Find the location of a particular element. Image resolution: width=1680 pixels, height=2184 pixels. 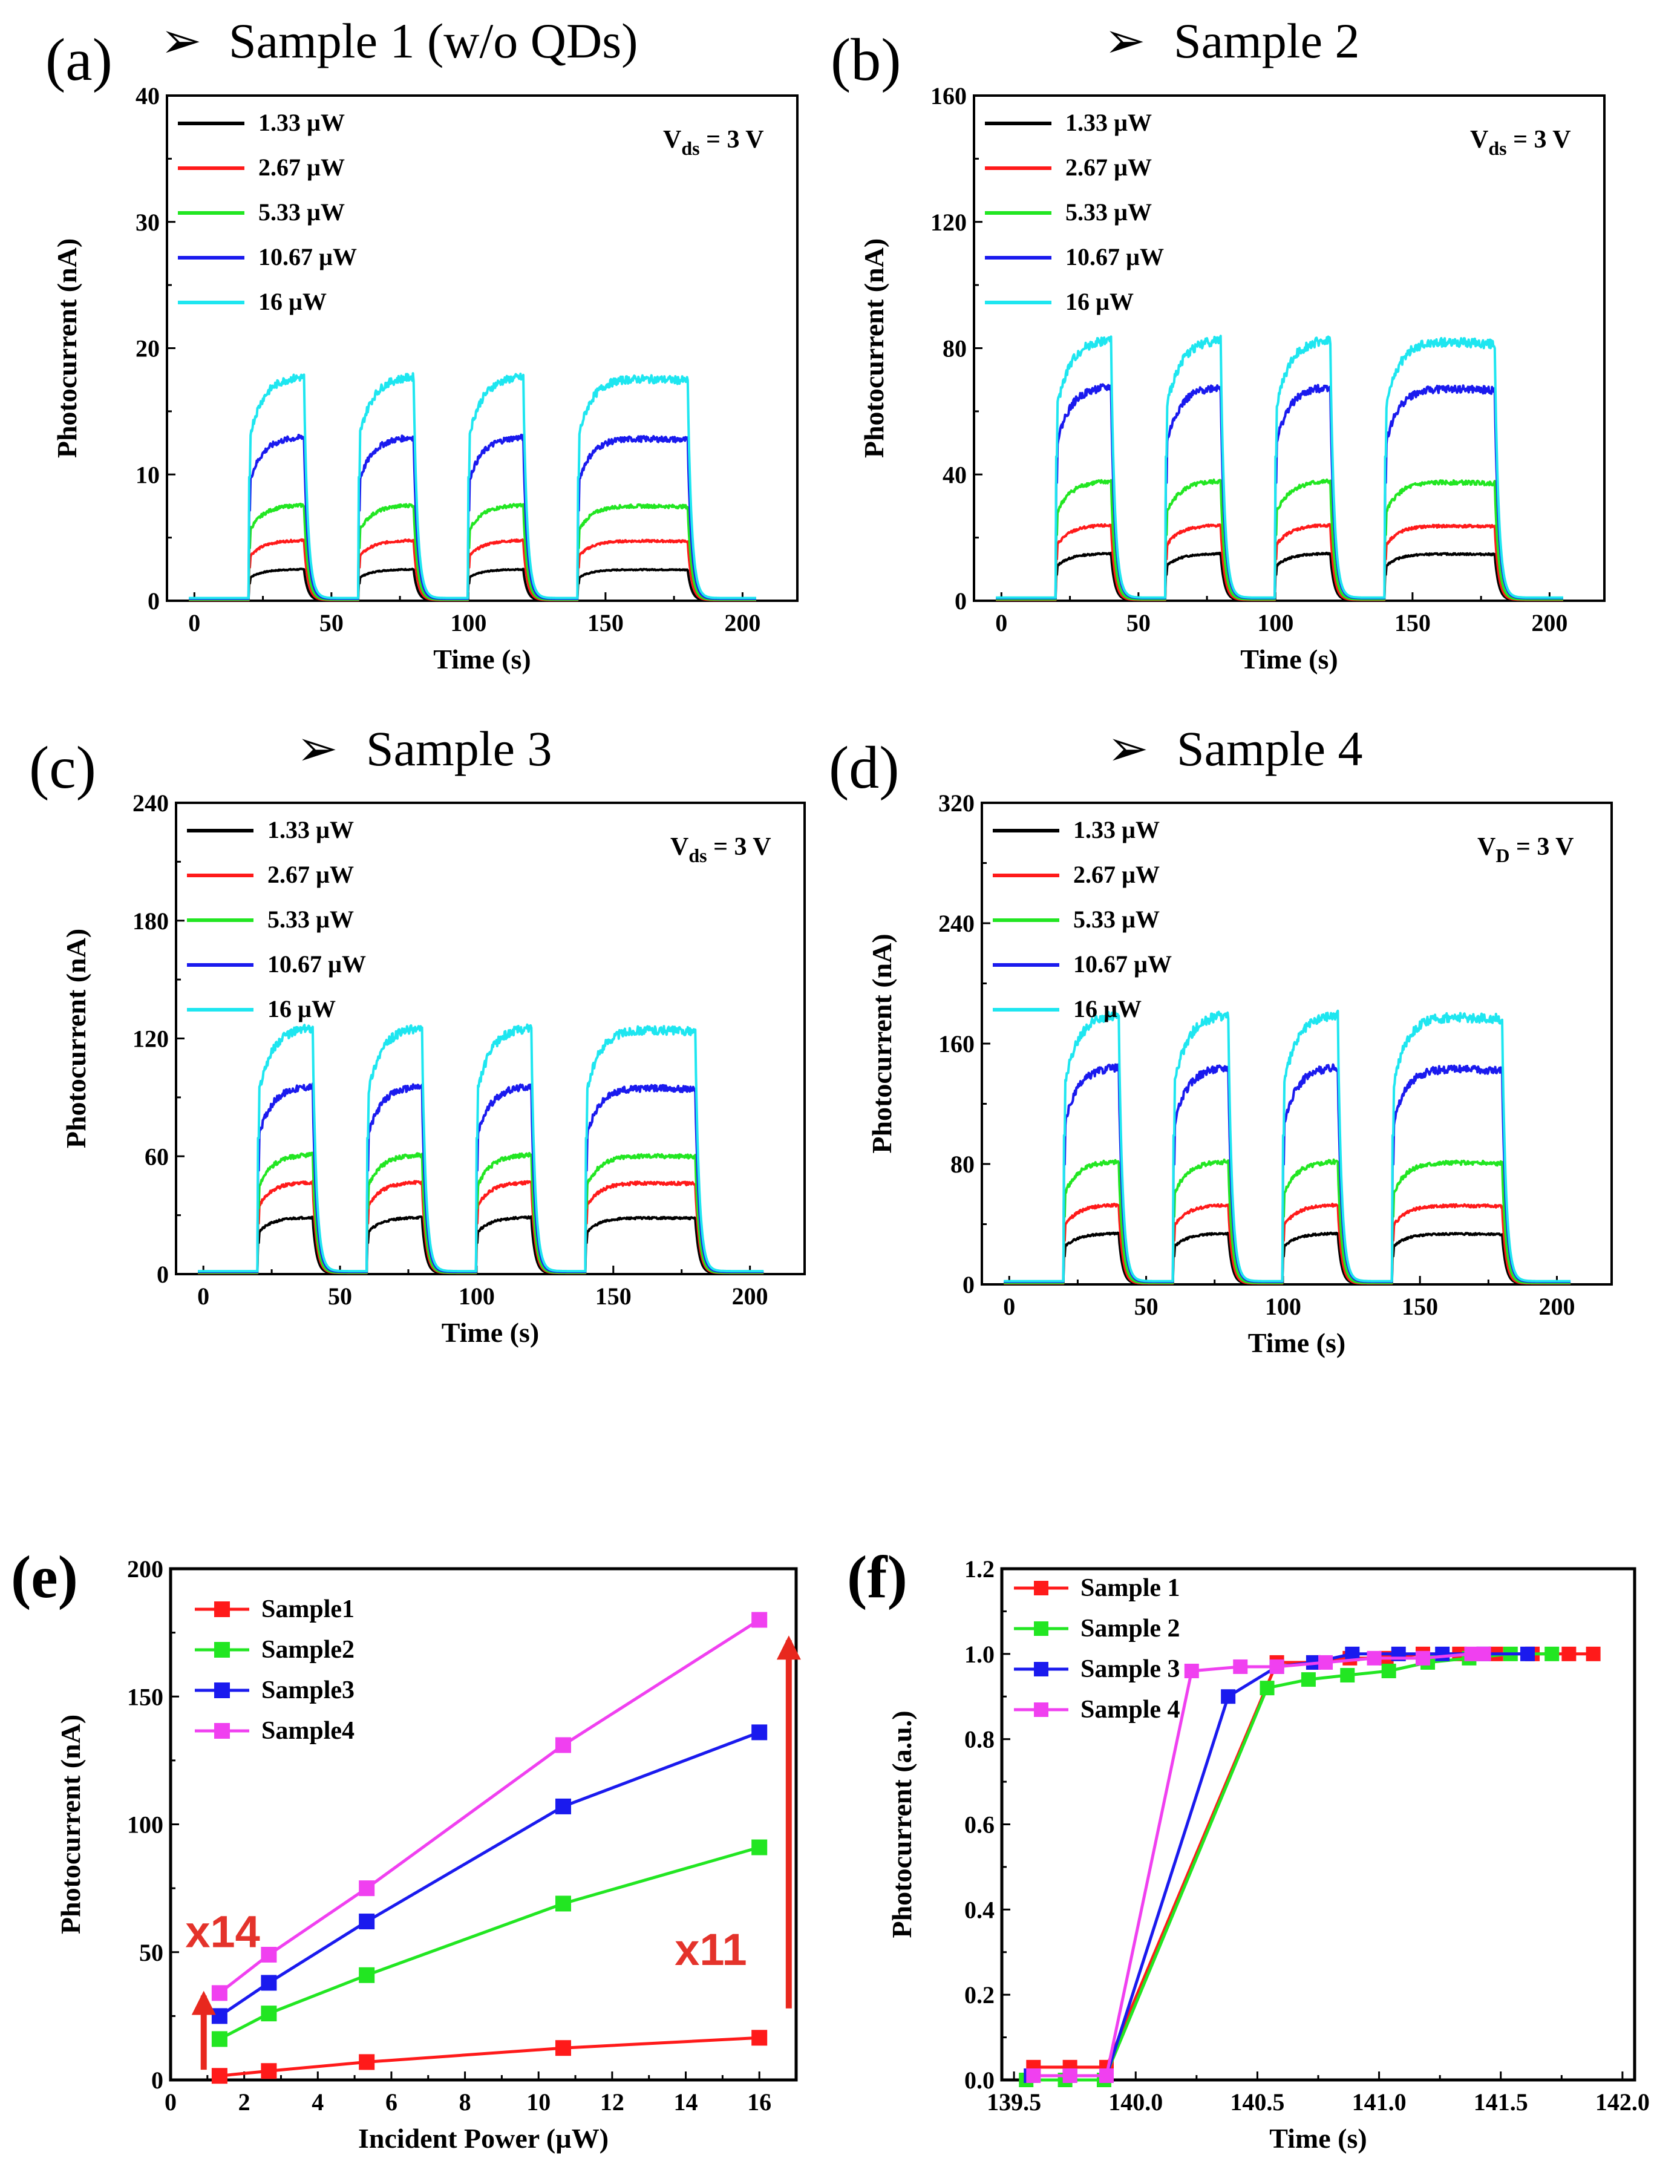

legend-label: Sample4 is located at coordinates (308, 1731).